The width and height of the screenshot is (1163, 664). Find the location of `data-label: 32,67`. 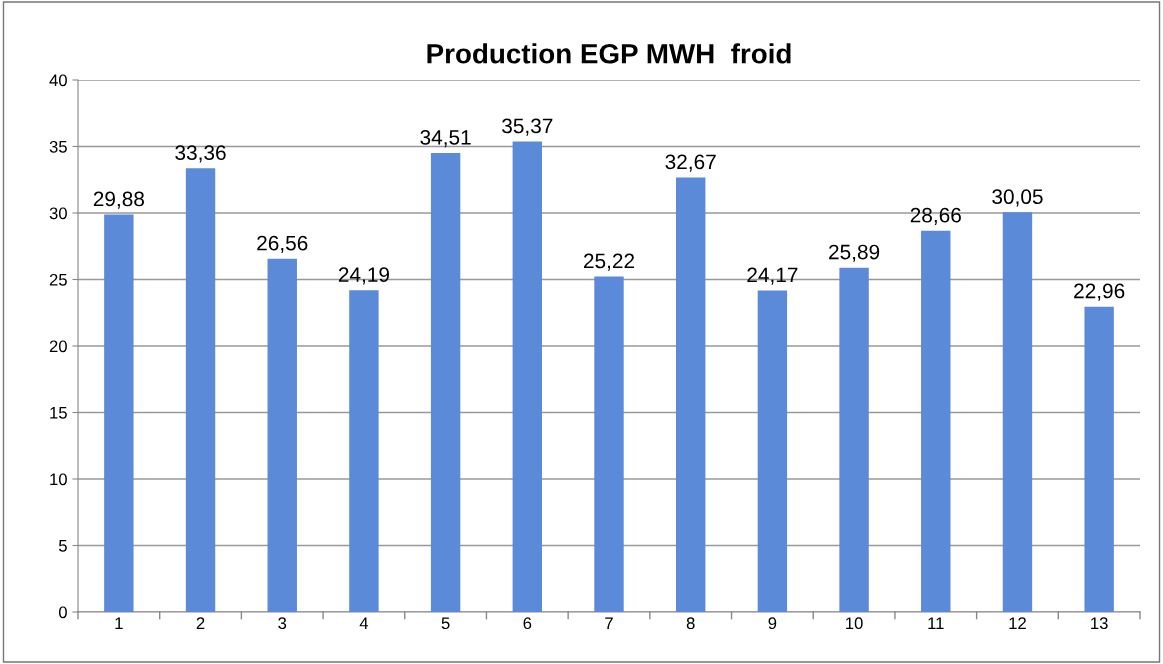

data-label: 32,67 is located at coordinates (690, 163).